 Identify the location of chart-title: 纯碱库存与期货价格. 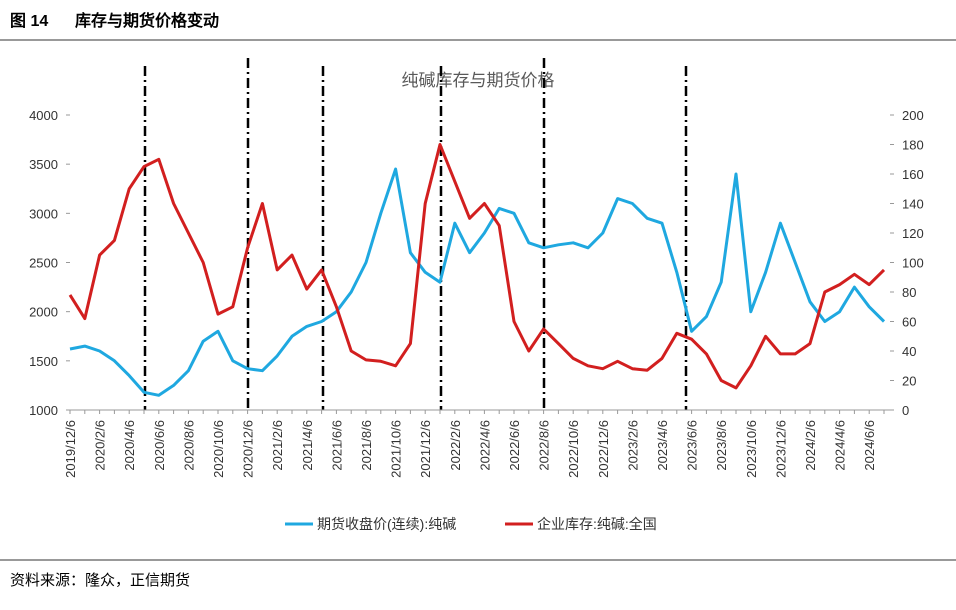
(478, 80).